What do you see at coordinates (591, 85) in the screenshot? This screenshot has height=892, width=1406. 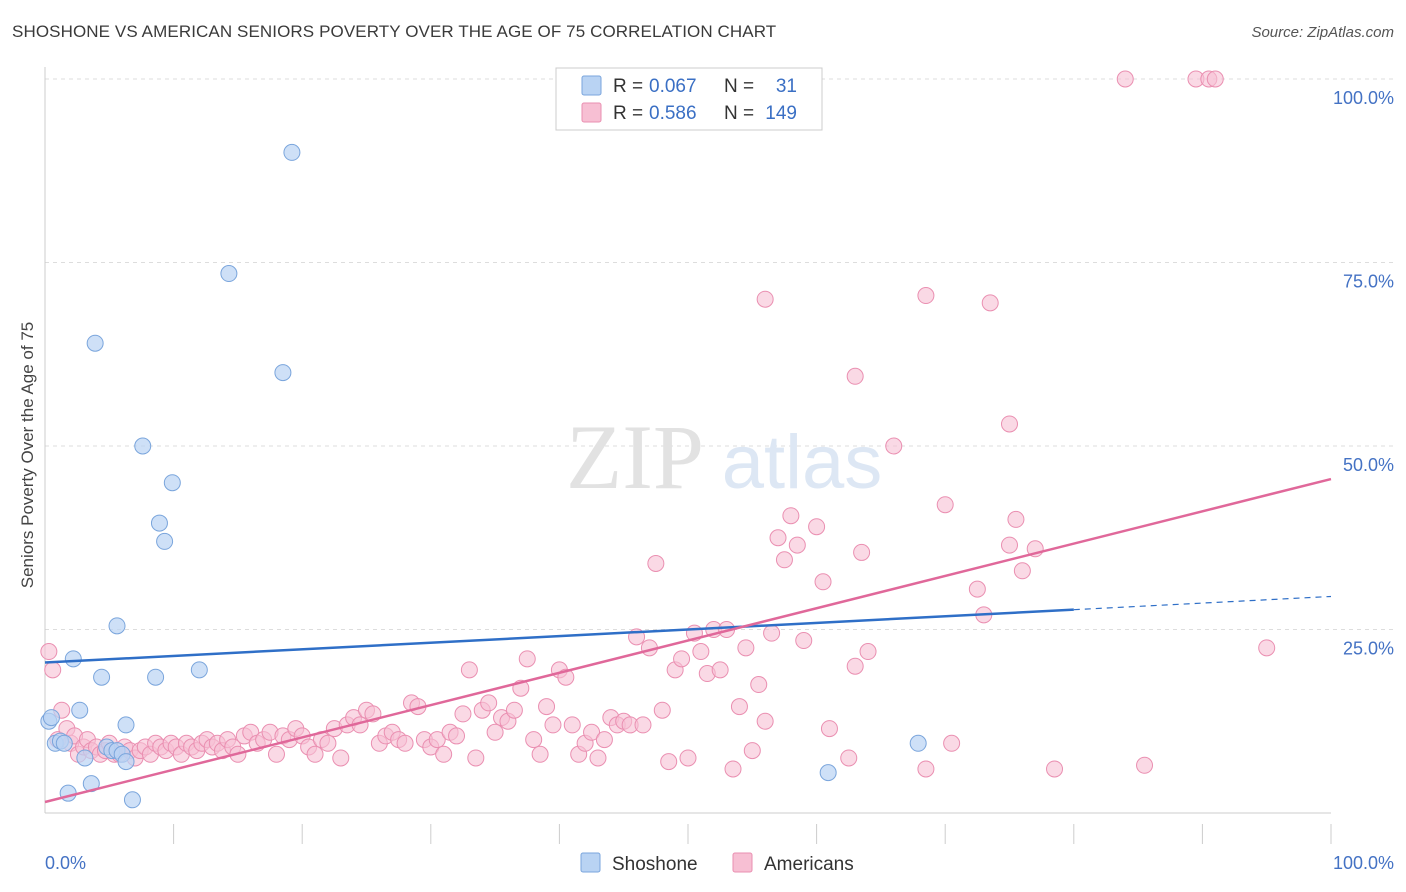 I see `legend-swatch-shoshone` at bounding box center [591, 85].